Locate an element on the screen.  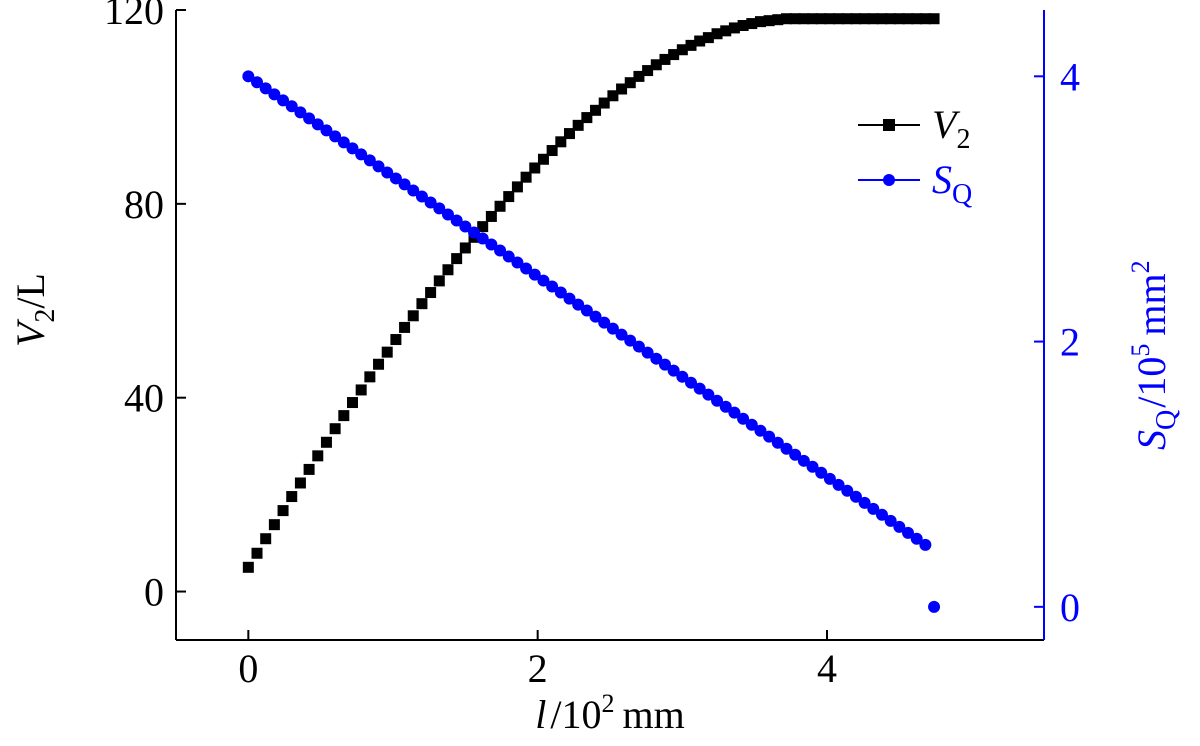
right-y-axis-title-sub: Q is located at coordinates (1166, 420).